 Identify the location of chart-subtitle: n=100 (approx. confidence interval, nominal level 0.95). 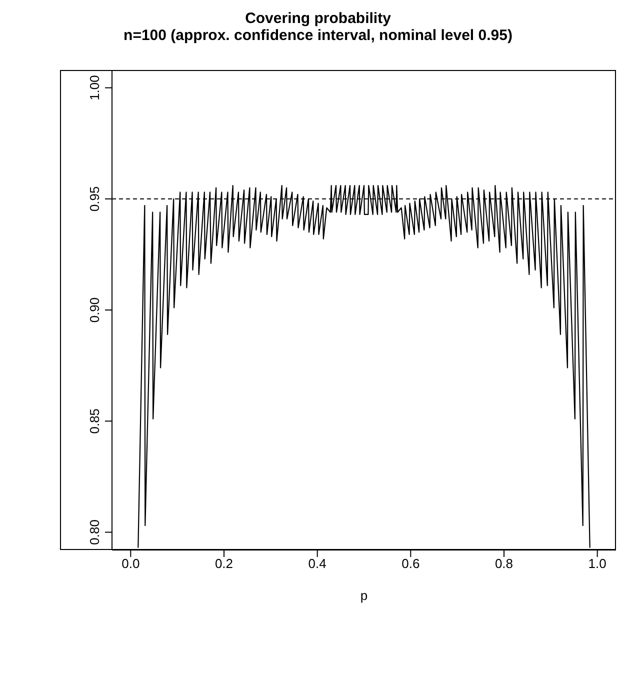
(318, 35).